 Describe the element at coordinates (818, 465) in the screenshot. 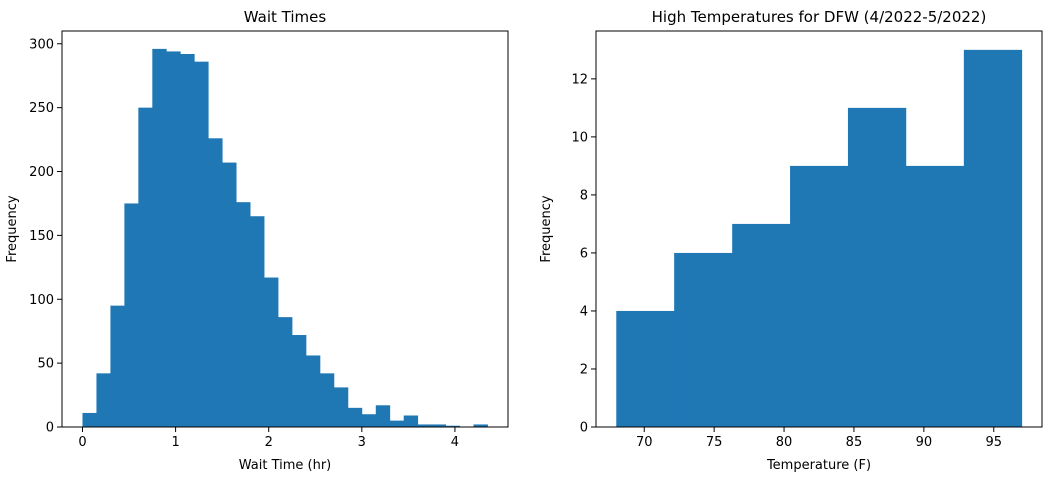

I see `x-axis-label: Temperature (F)` at that location.